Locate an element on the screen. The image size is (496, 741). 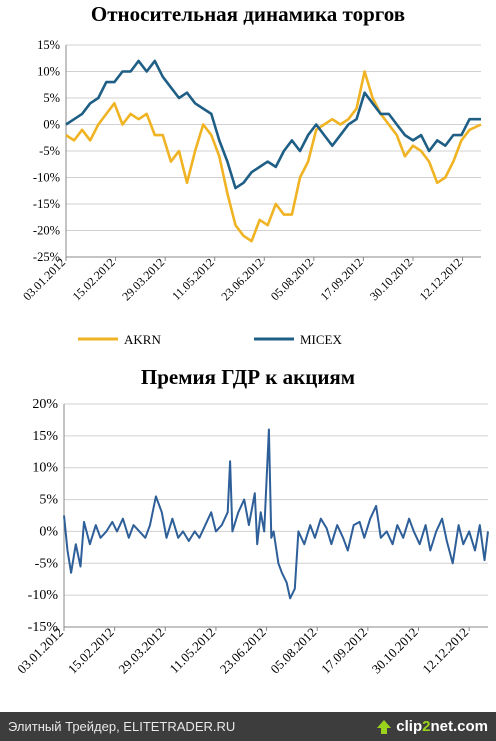
chart-1-title: Относительная динамика торгов is located at coordinates (248, 14).